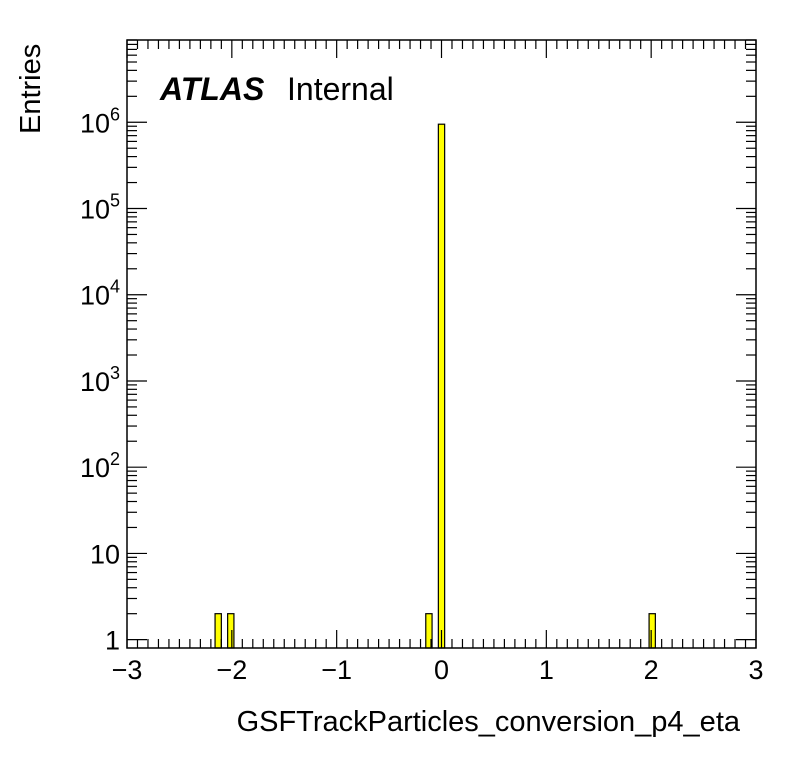 This screenshot has width=796, height=772. What do you see at coordinates (336, 670) in the screenshot?
I see `x-tick-label: −1` at bounding box center [336, 670].